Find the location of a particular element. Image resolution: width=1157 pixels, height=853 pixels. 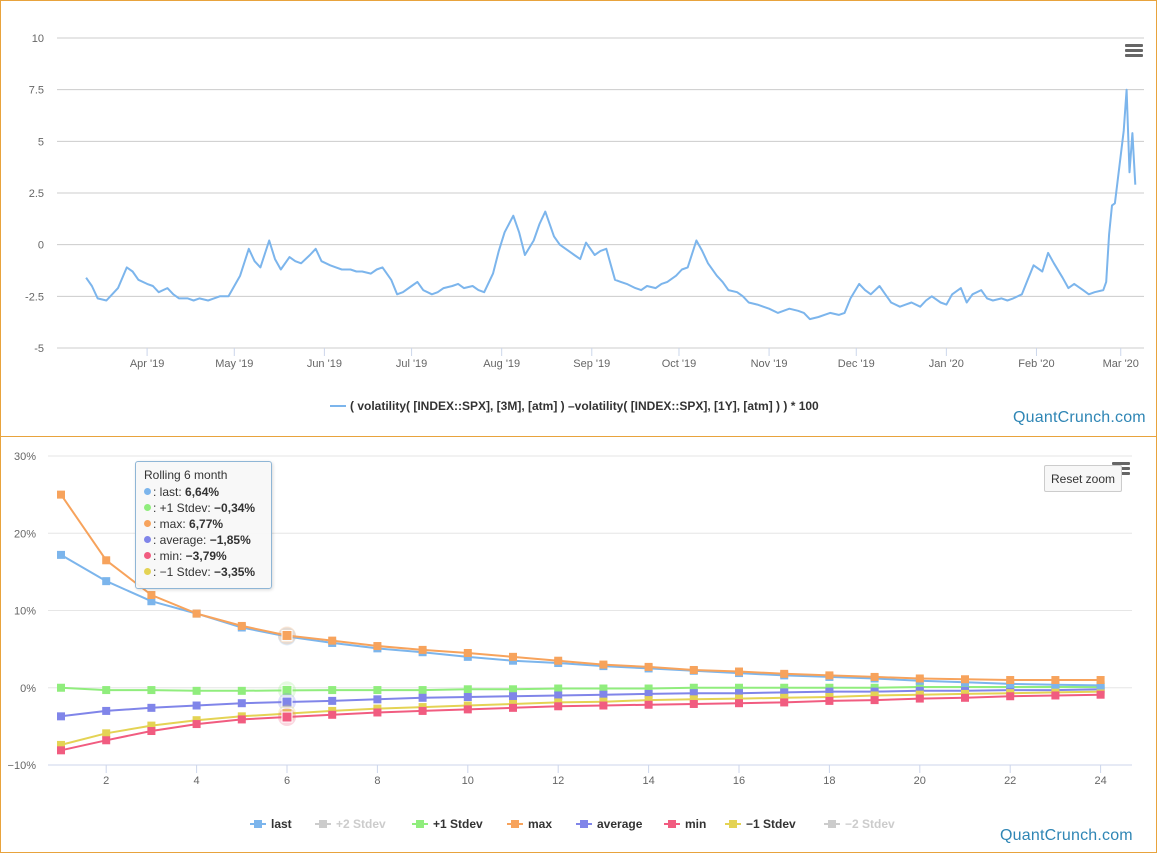

legend-item: +2 Stdev is located at coordinates (350, 824).